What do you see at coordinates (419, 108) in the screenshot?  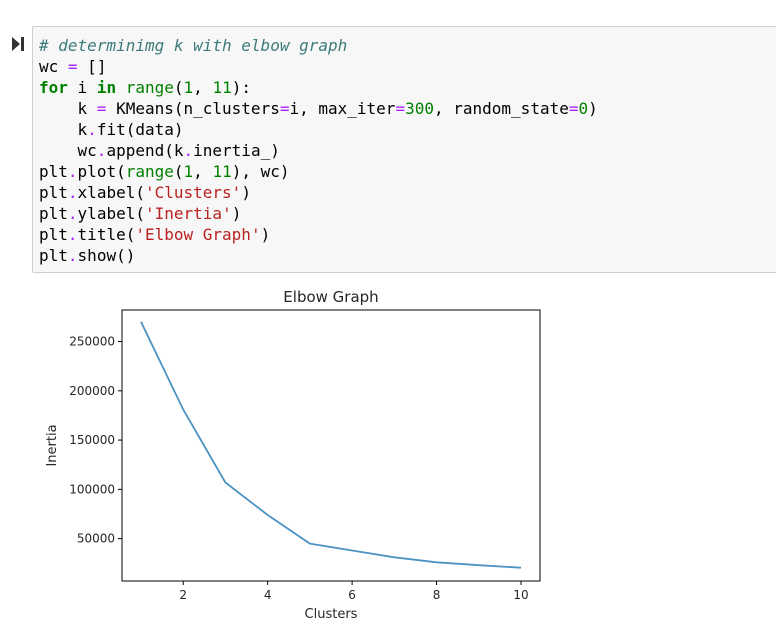 I see `code-token: 300` at bounding box center [419, 108].